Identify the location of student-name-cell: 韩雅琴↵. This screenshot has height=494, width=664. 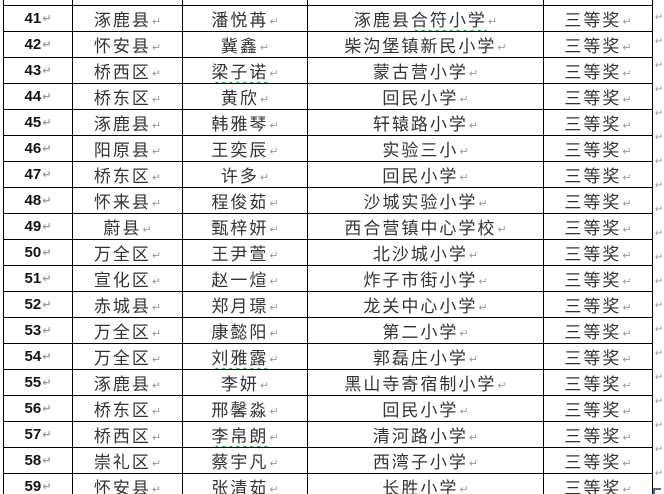
(245, 122).